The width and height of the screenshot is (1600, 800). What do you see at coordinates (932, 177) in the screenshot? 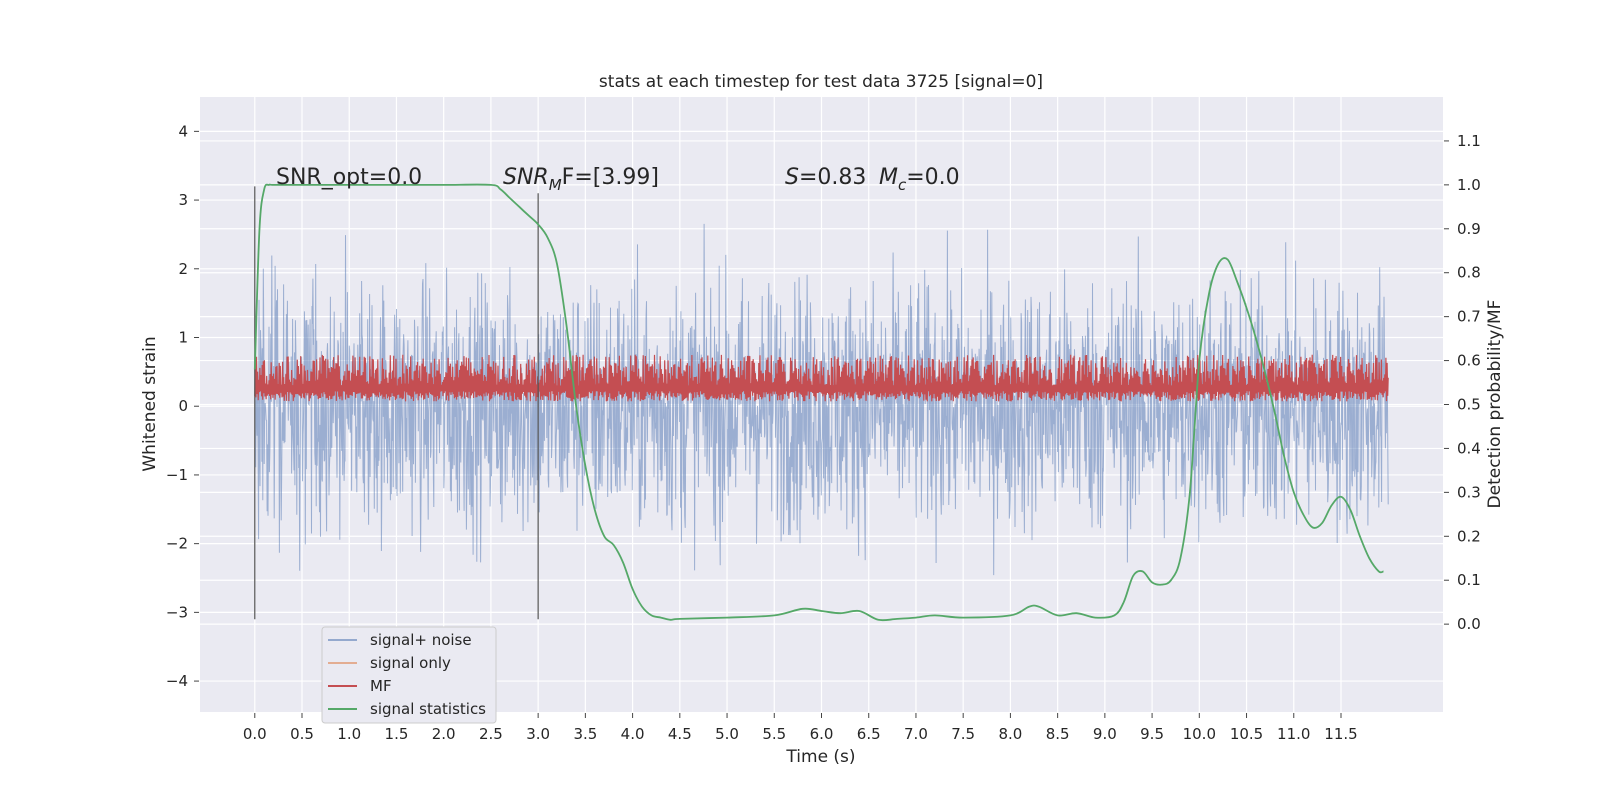
I see `annotation-mc-suffix: =0.0` at bounding box center [932, 177].